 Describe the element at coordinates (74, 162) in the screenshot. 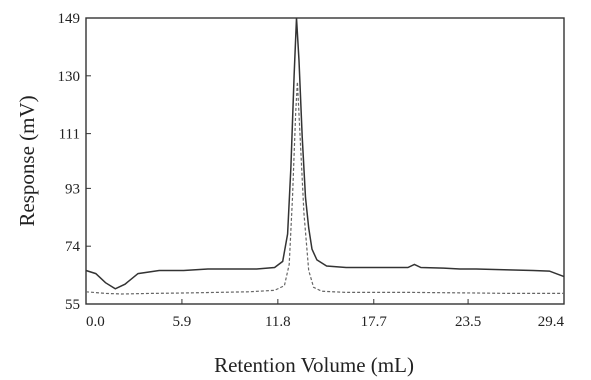

I see `y-axis-ticks: 55 74 93 111 130 149` at that location.